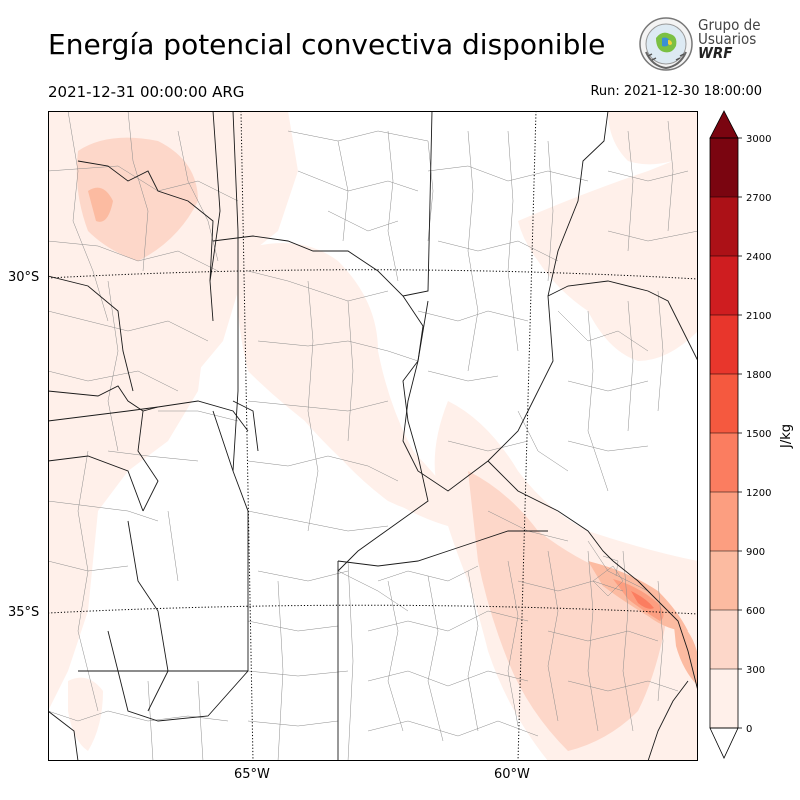 Image resolution: width=800 pixels, height=800 pixels. Describe the element at coordinates (758, 139) in the screenshot. I see `colorbar-tick-label: 3000` at that location.